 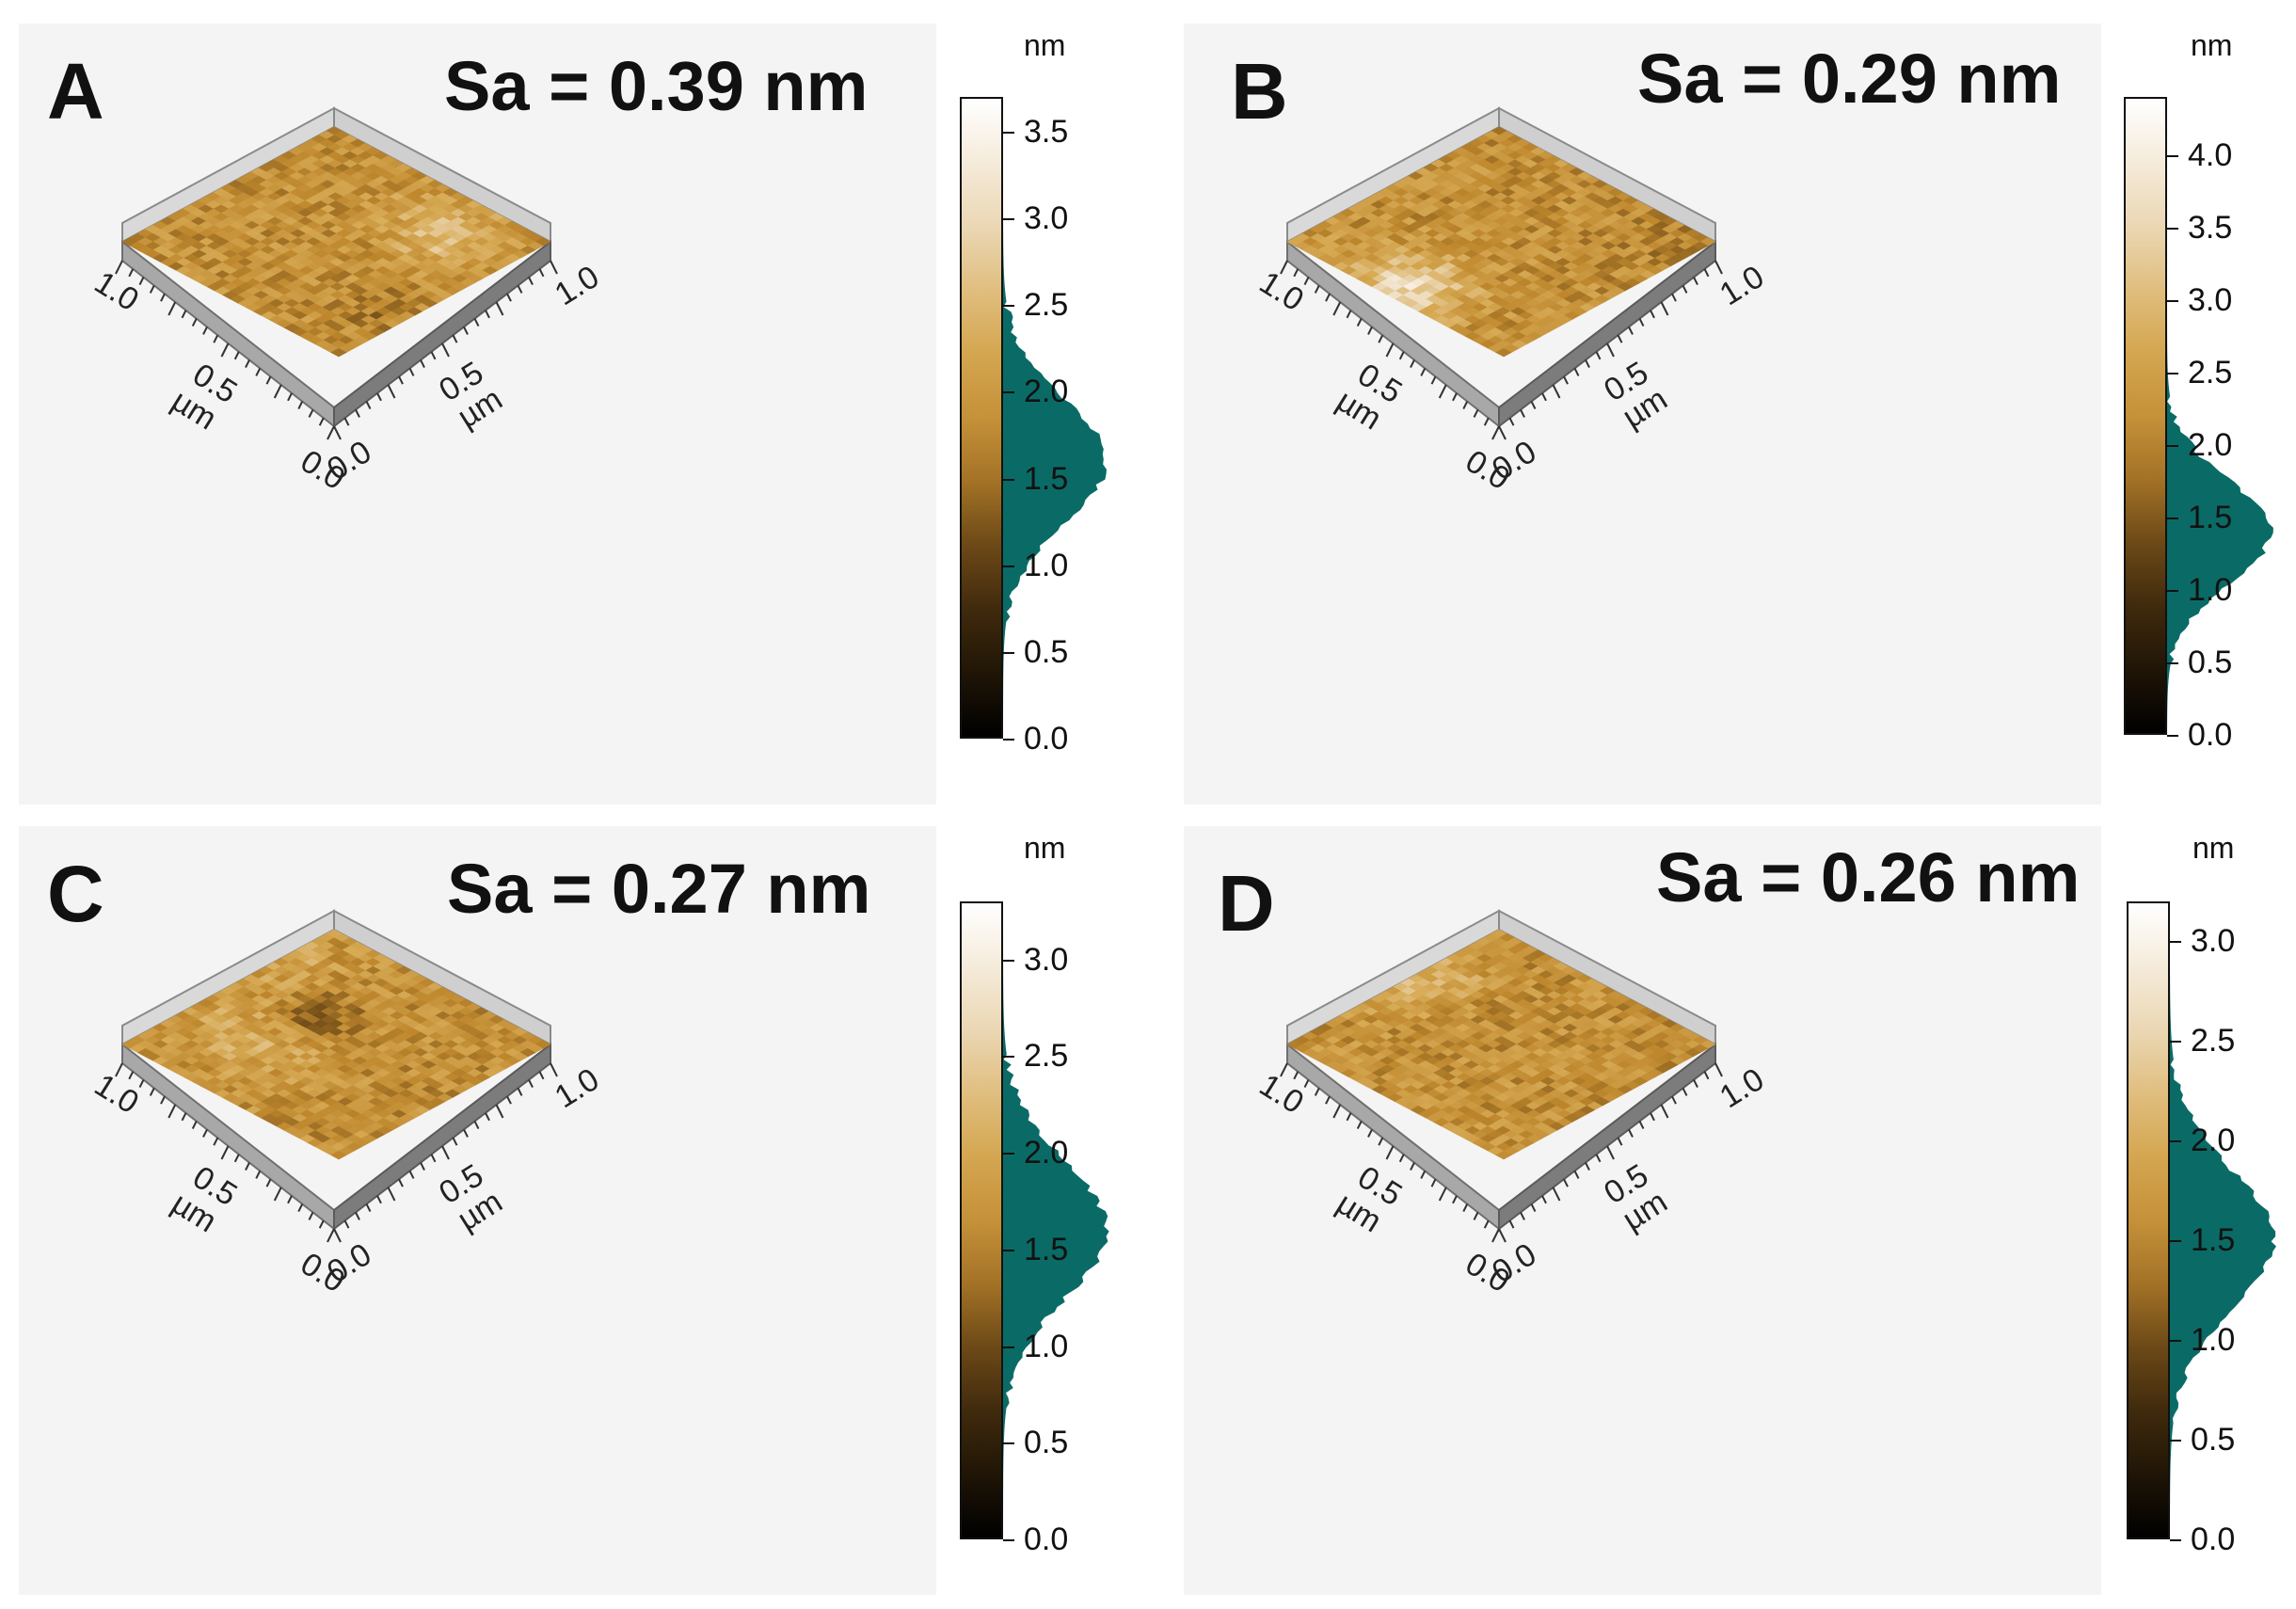 What do you see at coordinates (1259, 91) in the screenshot?
I see `panel-letter: B` at bounding box center [1259, 91].